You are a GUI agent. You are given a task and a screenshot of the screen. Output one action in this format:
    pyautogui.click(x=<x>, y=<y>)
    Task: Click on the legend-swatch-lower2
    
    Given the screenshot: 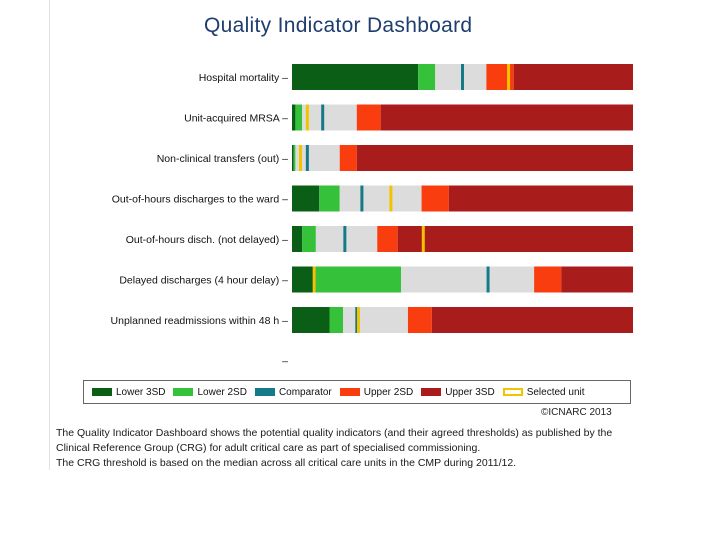 What is the action you would take?
    pyautogui.click(x=183, y=392)
    